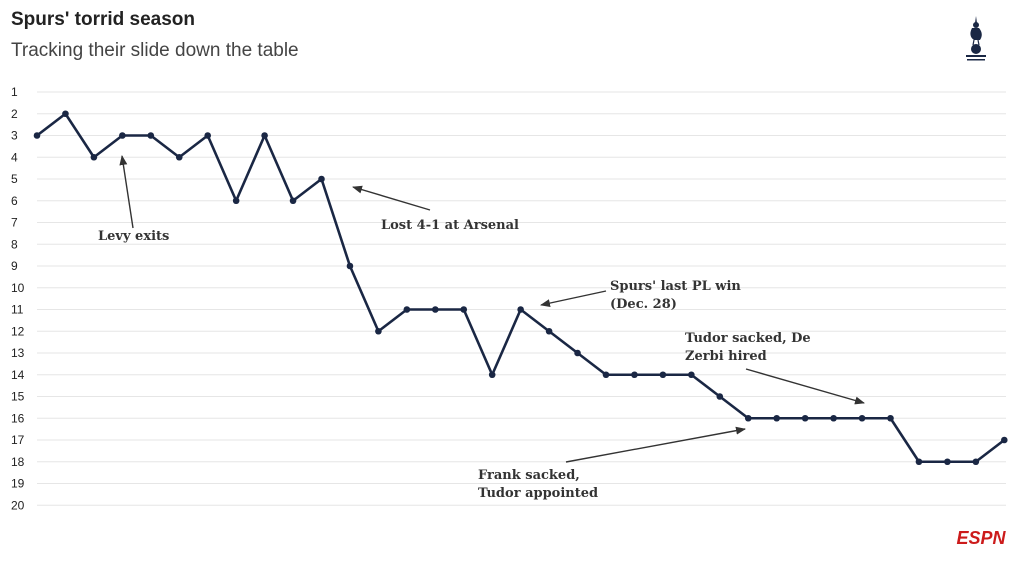 The image size is (1020, 561). What do you see at coordinates (538, 493) in the screenshot?
I see `annotation-line: Tudor appointed` at bounding box center [538, 493].